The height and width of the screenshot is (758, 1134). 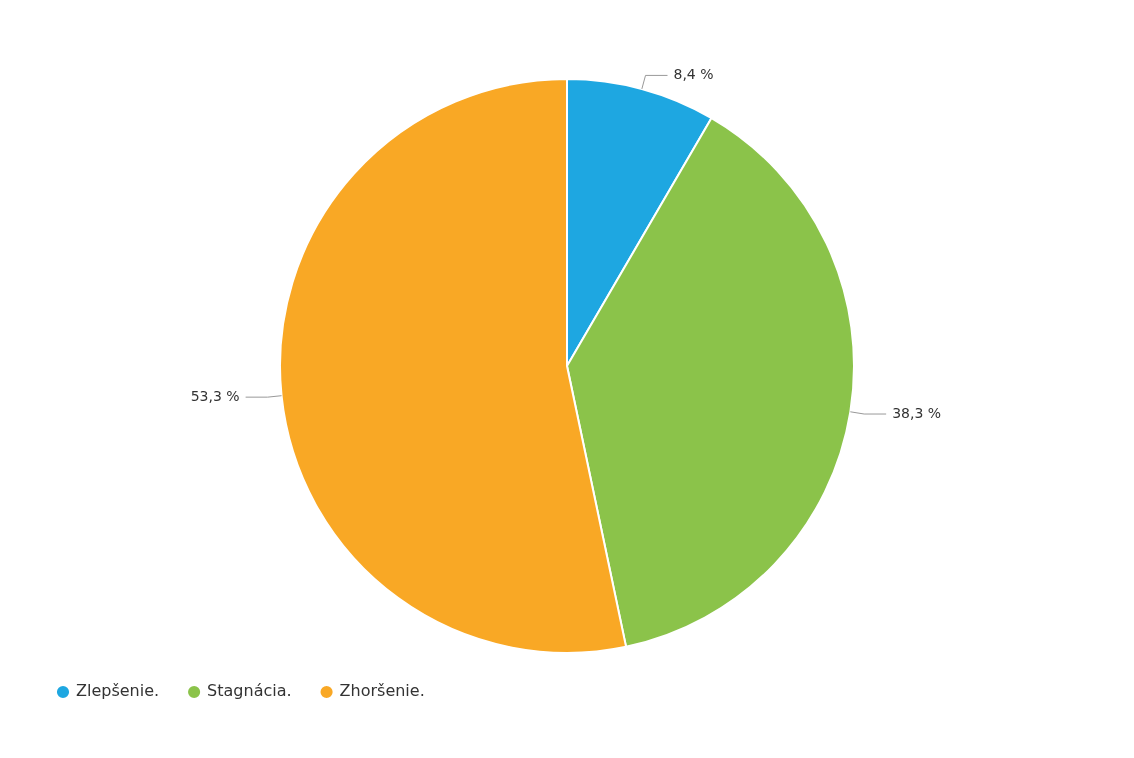 I want to click on data-label: 38,3 %, so click(x=917, y=412).